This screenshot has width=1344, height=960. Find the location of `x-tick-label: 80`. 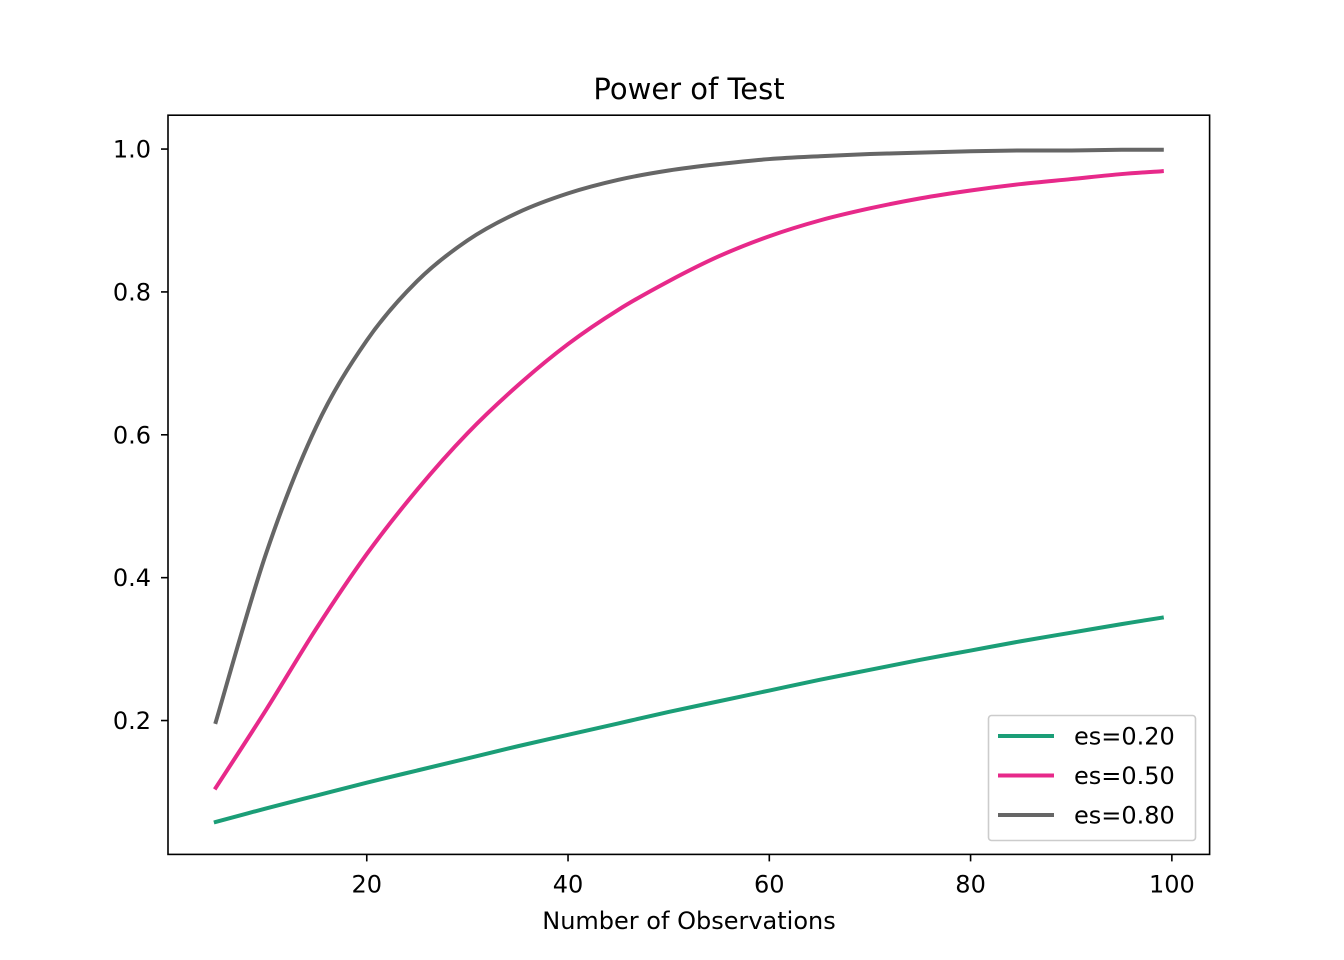

x-tick-label: 80 is located at coordinates (970, 884).